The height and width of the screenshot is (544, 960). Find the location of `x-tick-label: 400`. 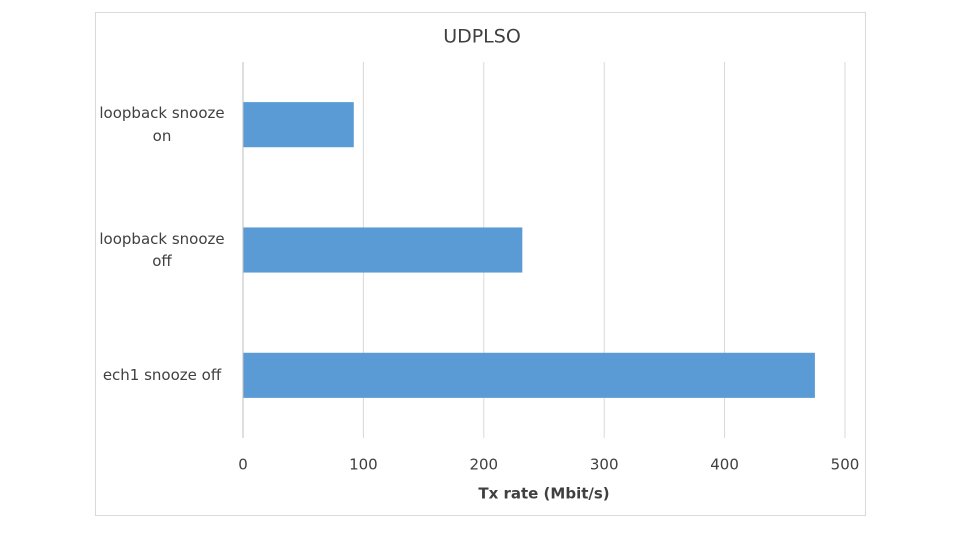

x-tick-label: 400 is located at coordinates (724, 465).